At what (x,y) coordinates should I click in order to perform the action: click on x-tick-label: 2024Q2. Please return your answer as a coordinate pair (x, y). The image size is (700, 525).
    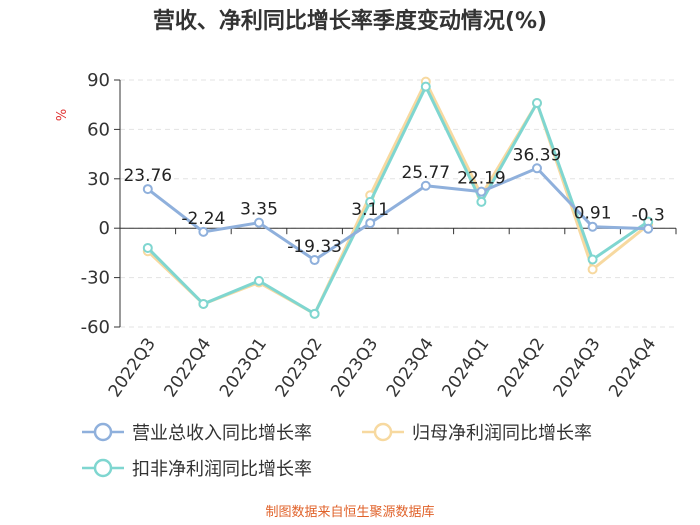
    Looking at the image, I should click on (521, 367).